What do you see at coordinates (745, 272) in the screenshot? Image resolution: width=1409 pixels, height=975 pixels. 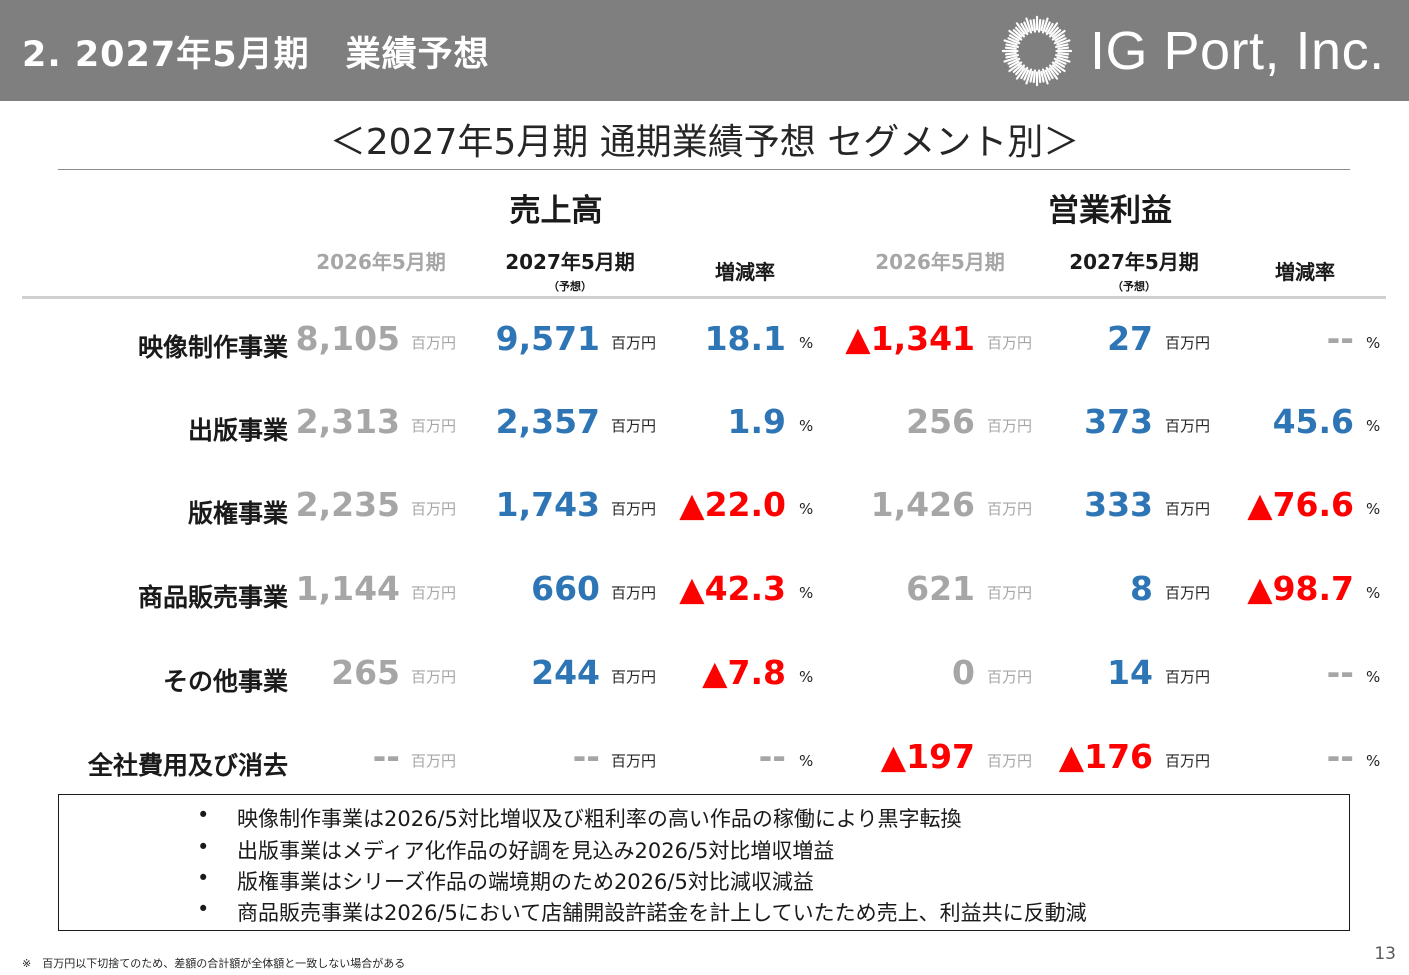 I see `col-sales-rate: 増減率` at bounding box center [745, 272].